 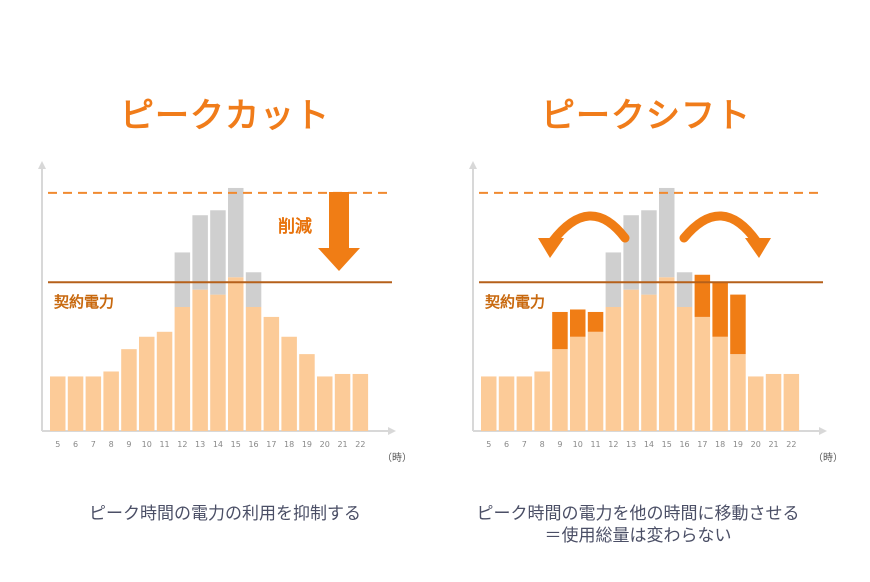 What do you see at coordinates (253, 444) in the screenshot?
I see `cut-tick-label: 16` at bounding box center [253, 444].